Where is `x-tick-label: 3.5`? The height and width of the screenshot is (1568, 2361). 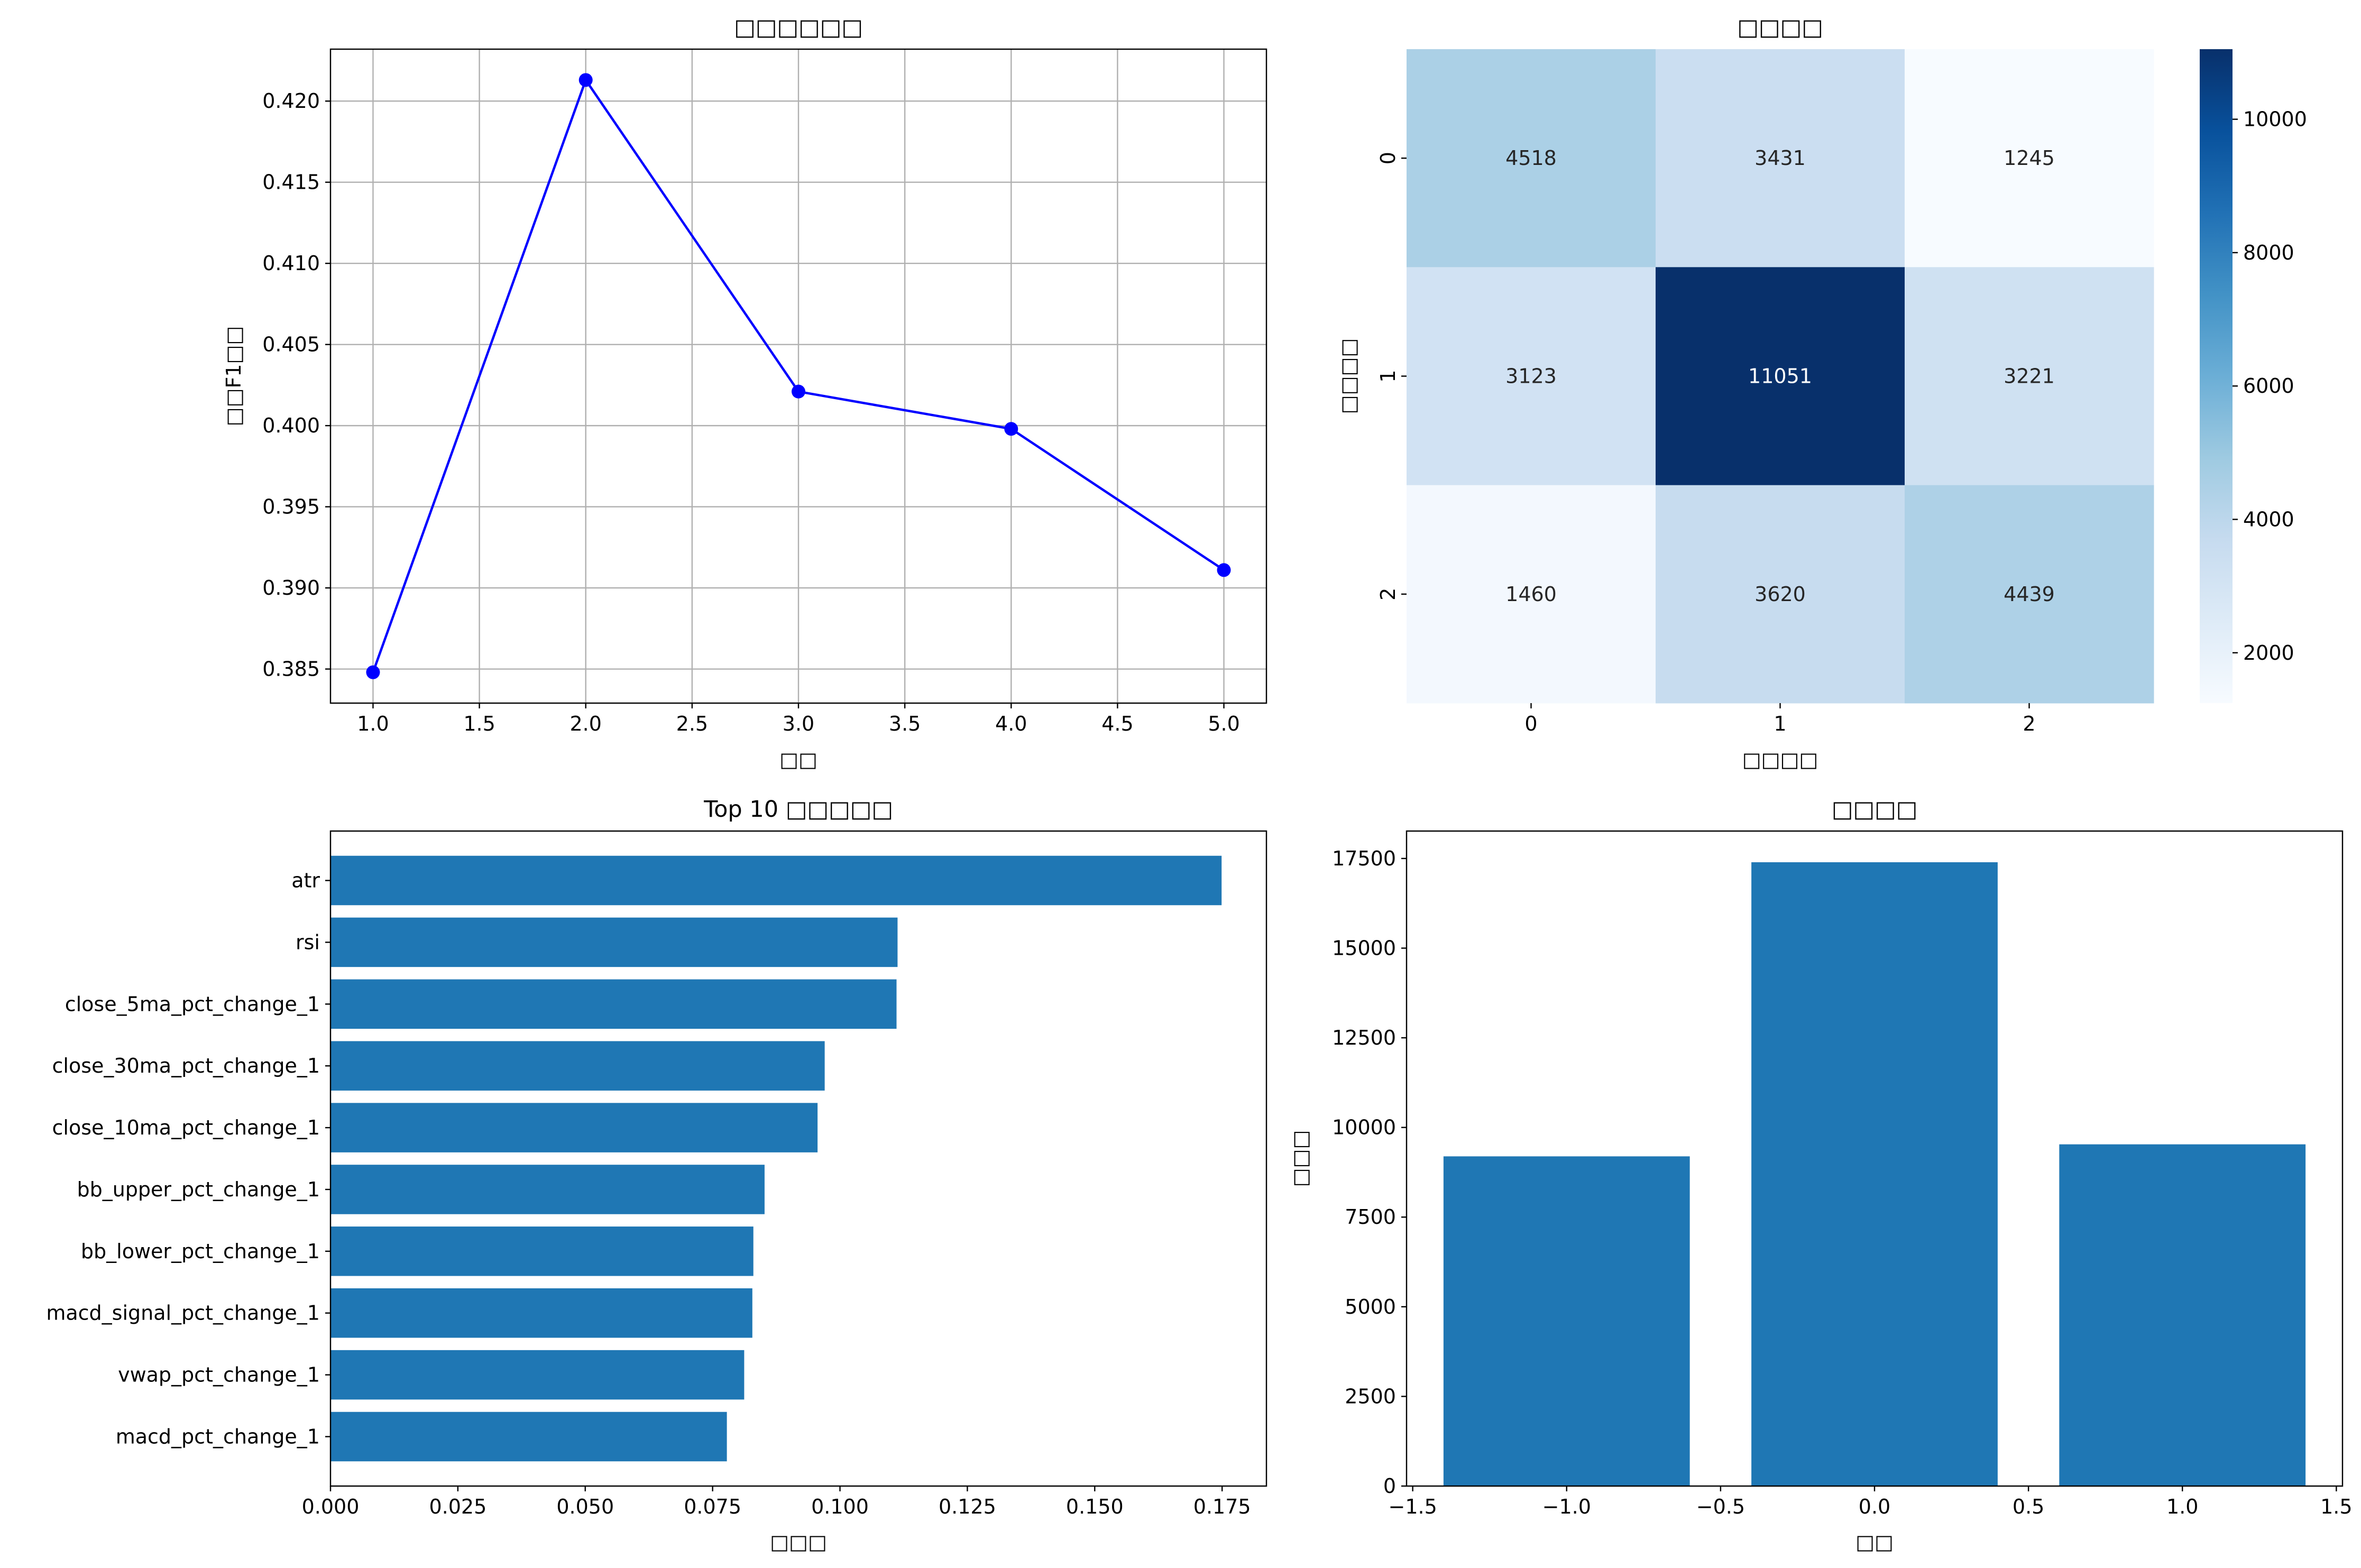
x-tick-label: 3.5 is located at coordinates (905, 723).